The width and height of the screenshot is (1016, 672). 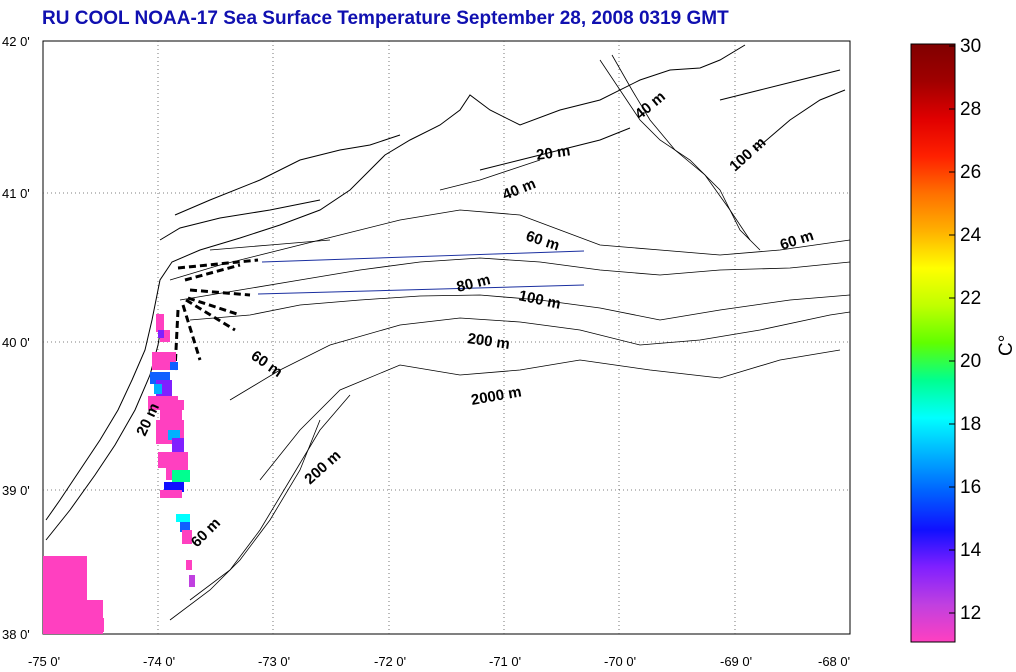 What do you see at coordinates (970, 487) in the screenshot?
I see `colorbar-label: 16` at bounding box center [970, 487].